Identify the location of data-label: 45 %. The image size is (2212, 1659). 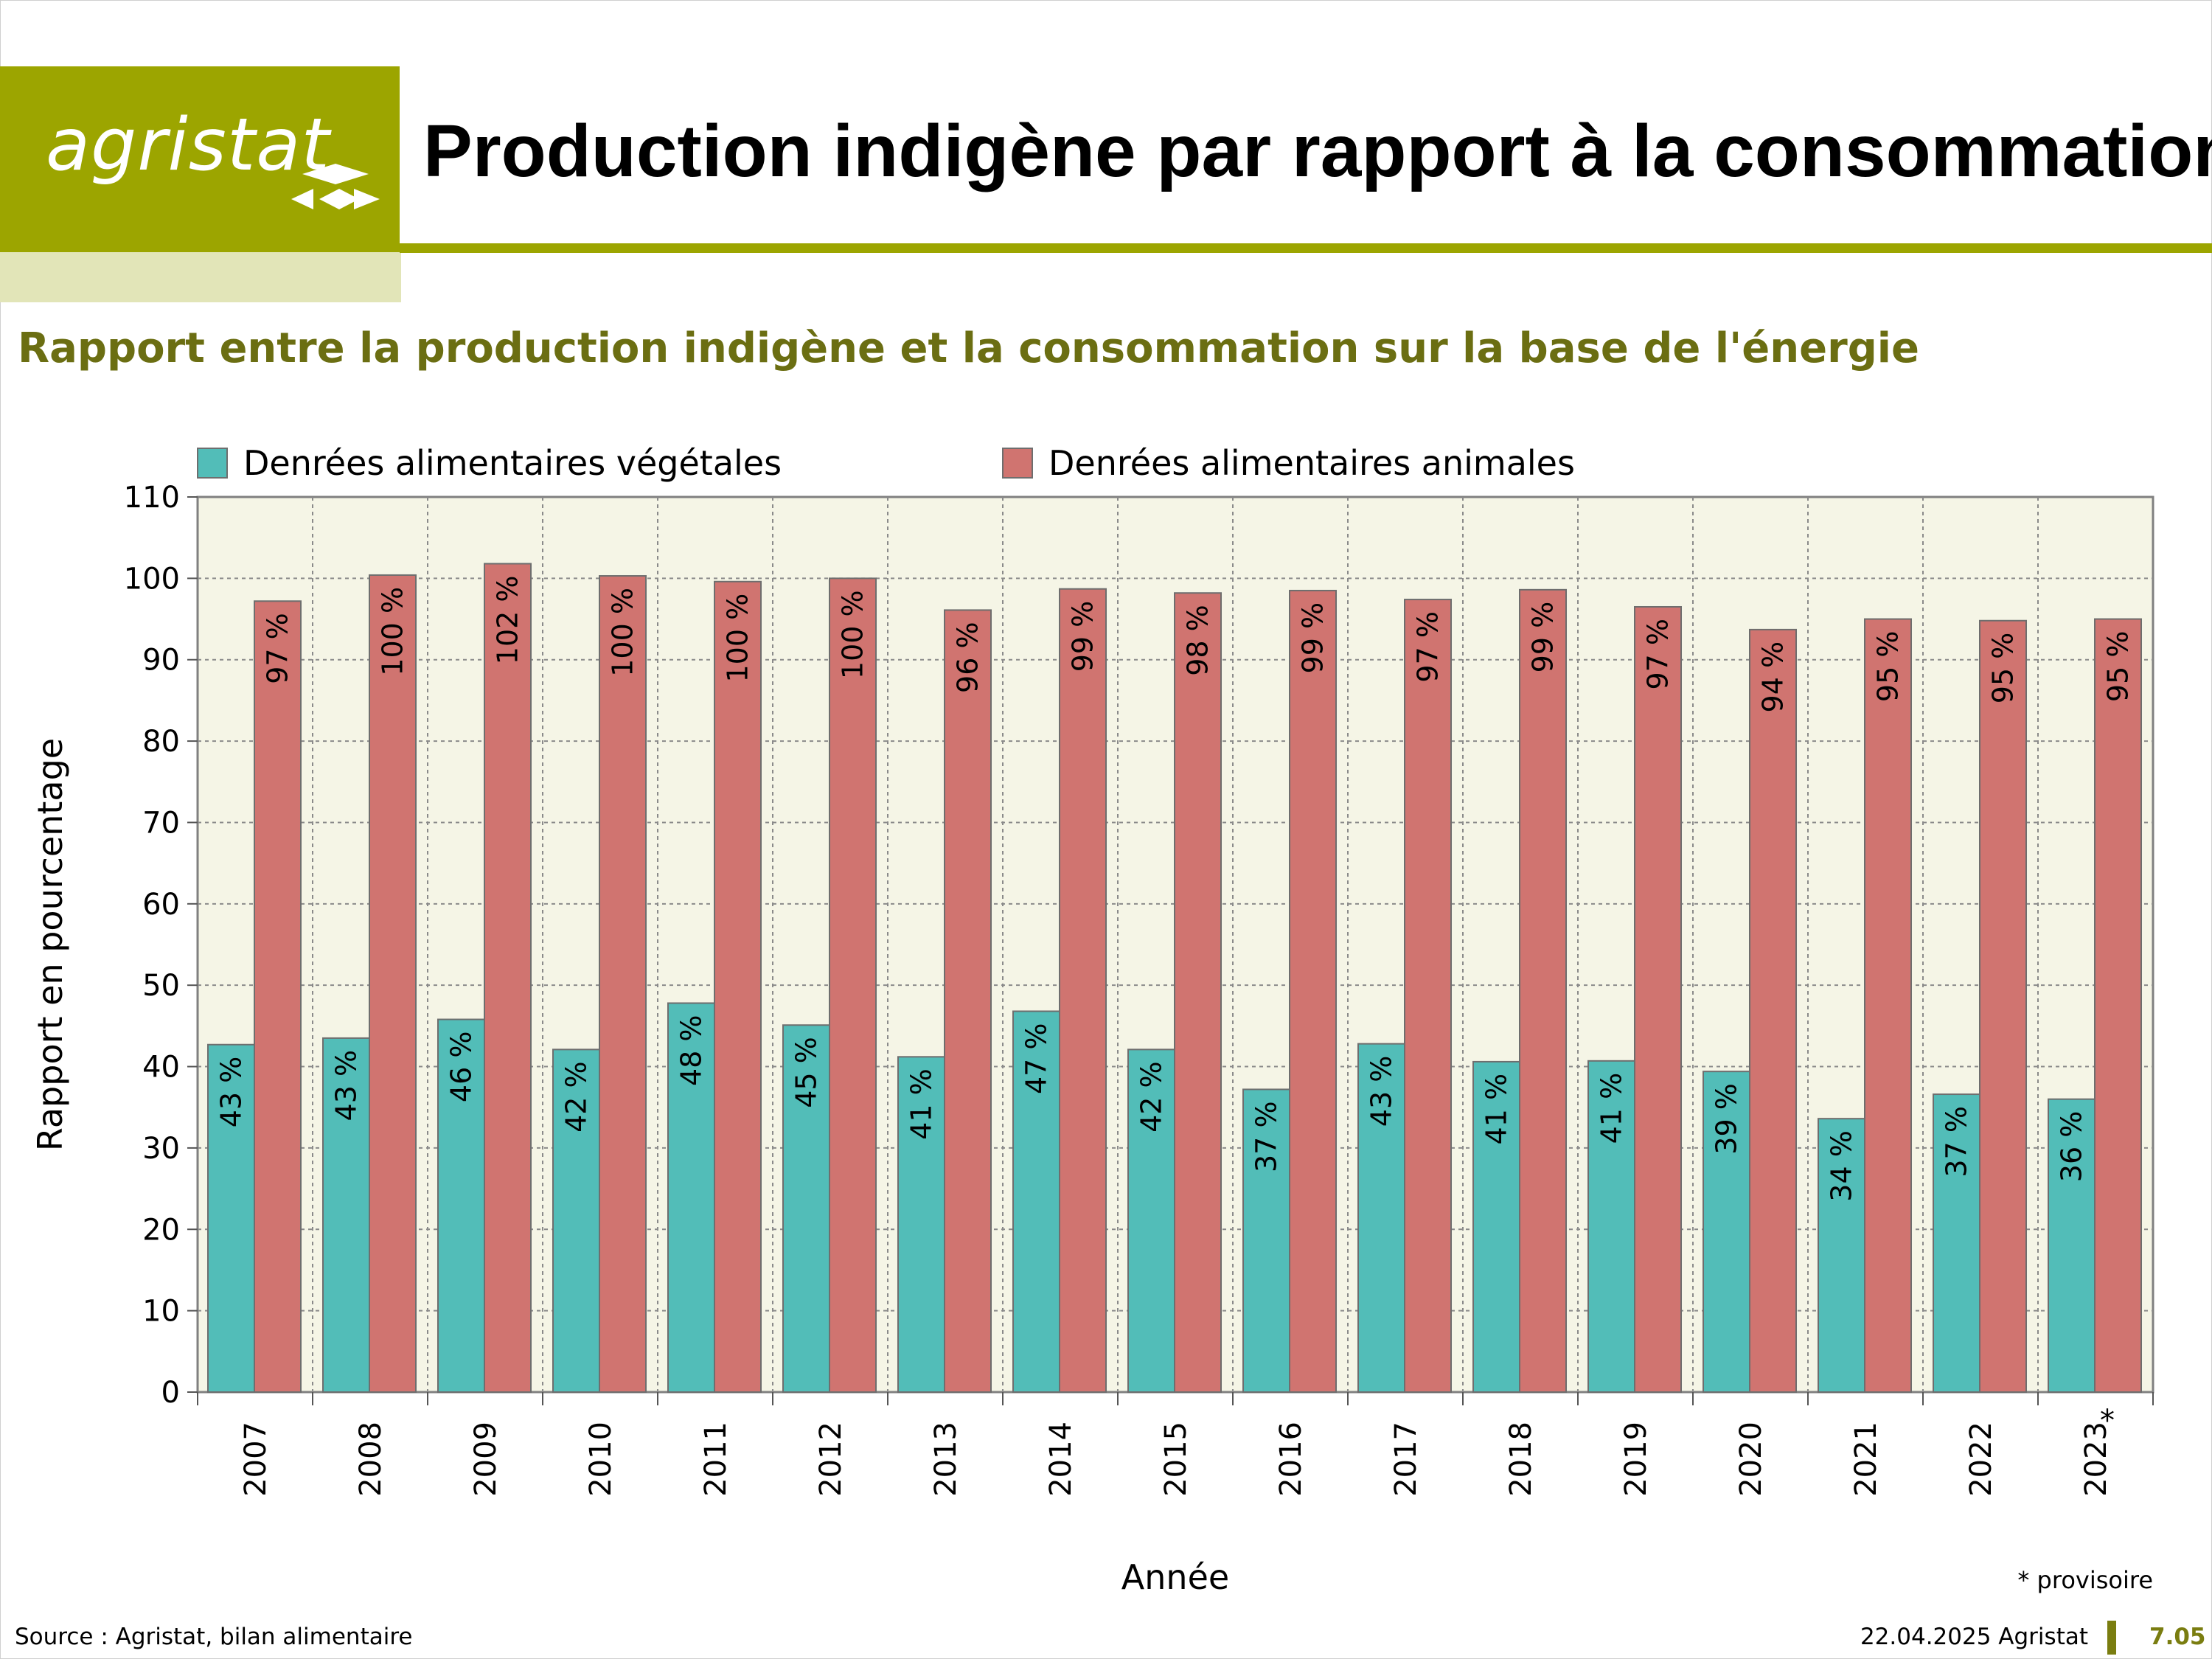
(806, 1072).